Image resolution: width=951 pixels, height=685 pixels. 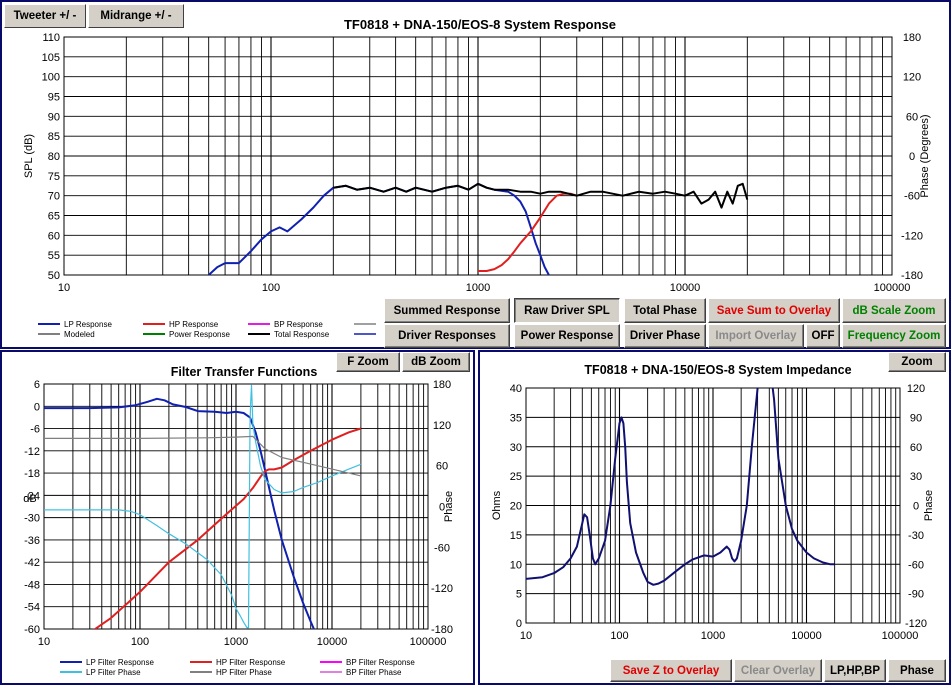 I want to click on phase-button: Phase, so click(x=917, y=670).